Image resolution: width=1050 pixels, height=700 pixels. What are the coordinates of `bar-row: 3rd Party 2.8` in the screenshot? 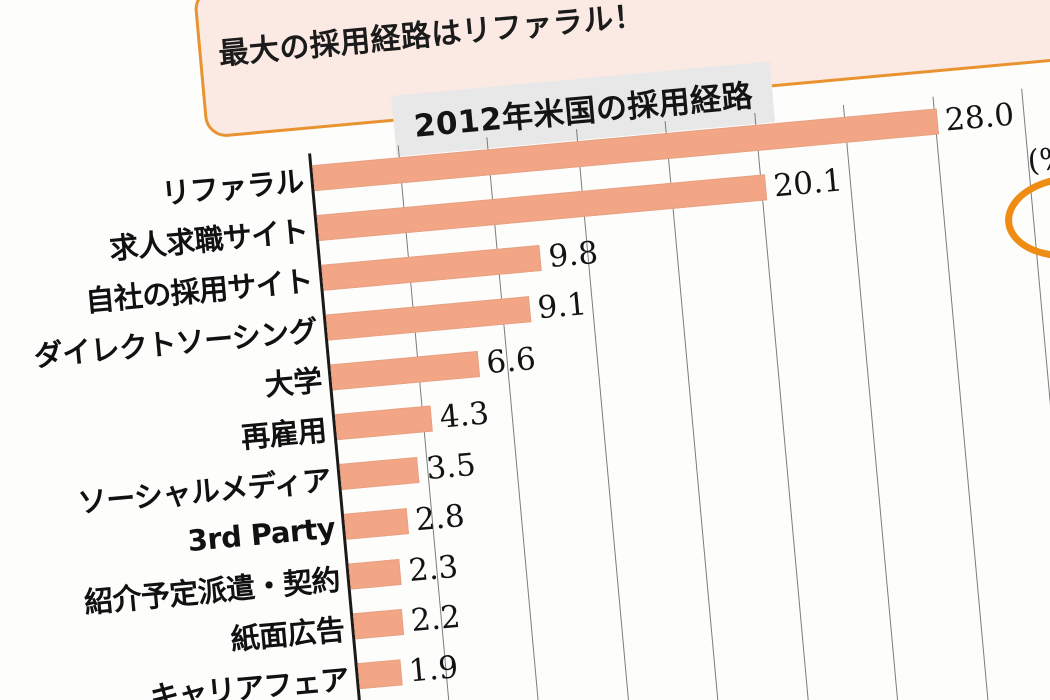 It's located at (326, 528).